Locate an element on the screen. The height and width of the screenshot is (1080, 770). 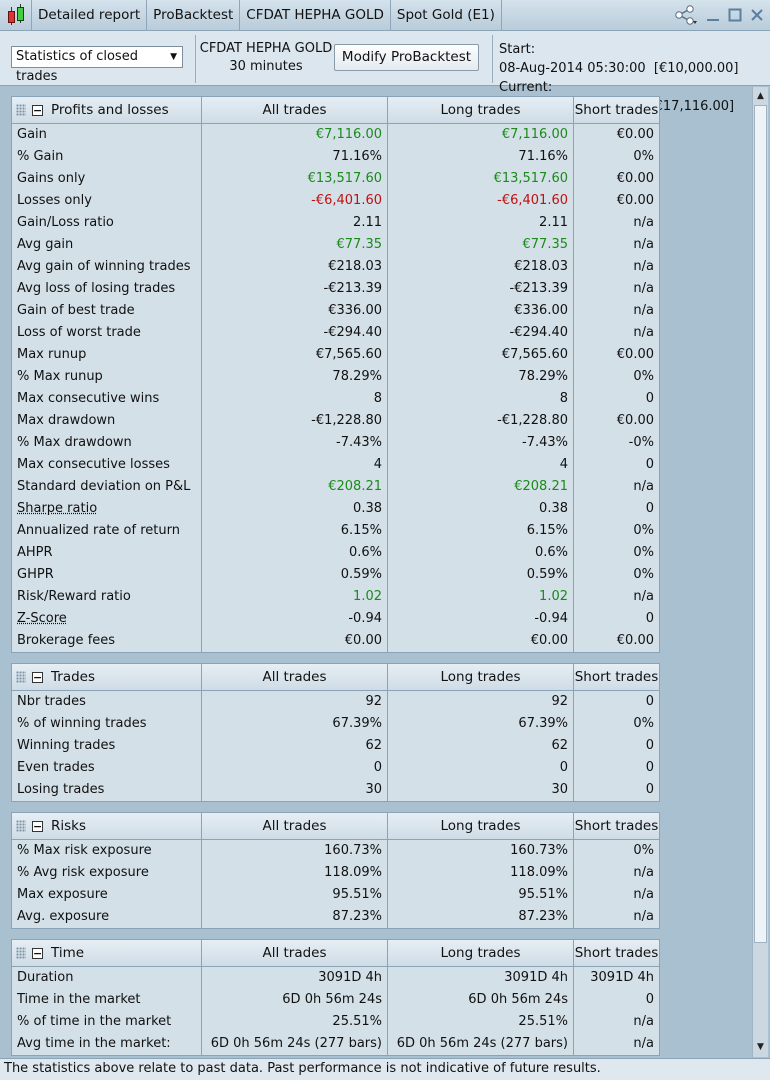
table-row: Max consecutive wins 8 8 0 is located at coordinates (335, 399).